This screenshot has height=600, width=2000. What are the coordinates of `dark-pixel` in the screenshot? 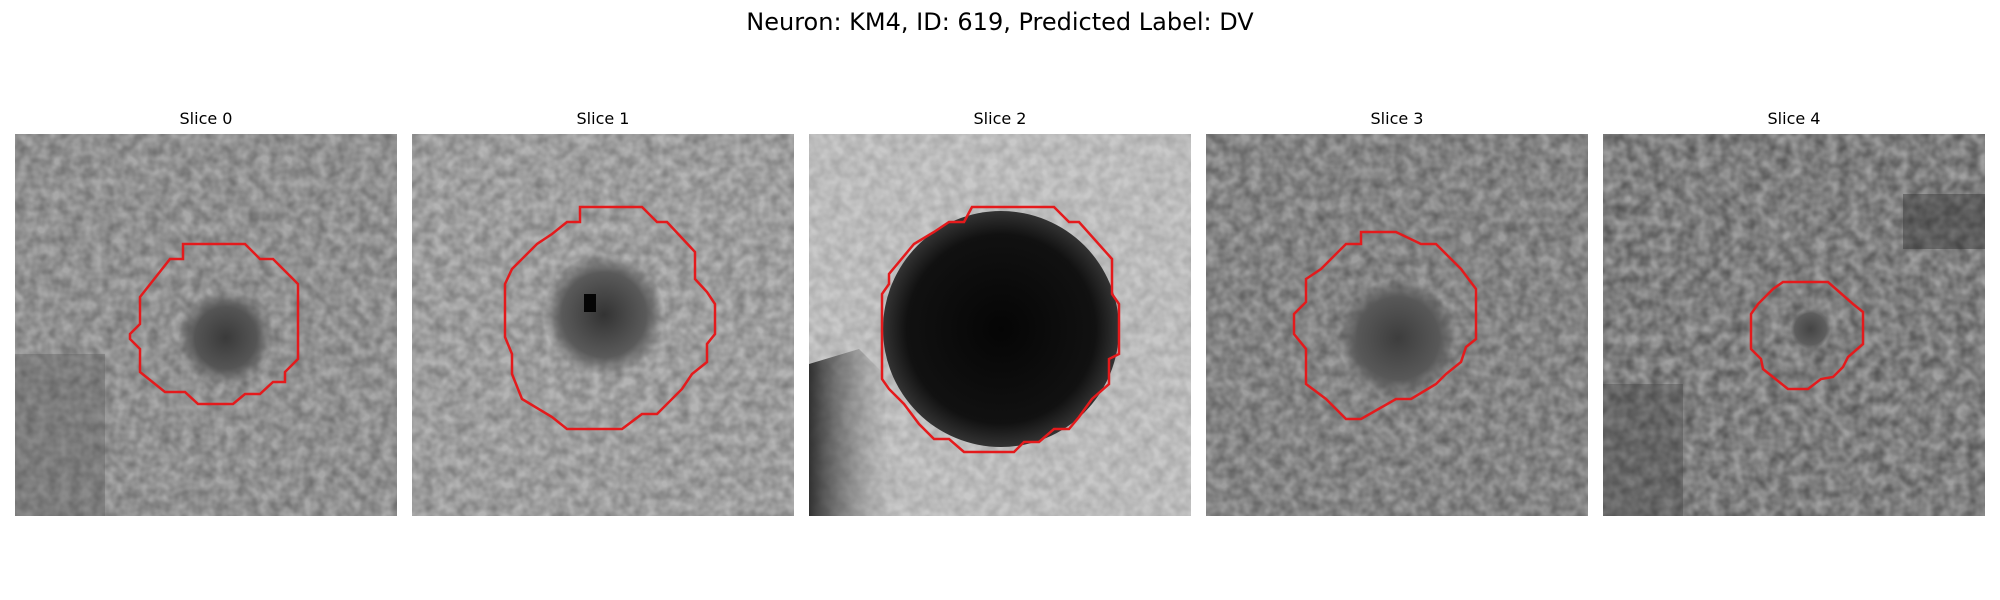 It's located at (590, 303).